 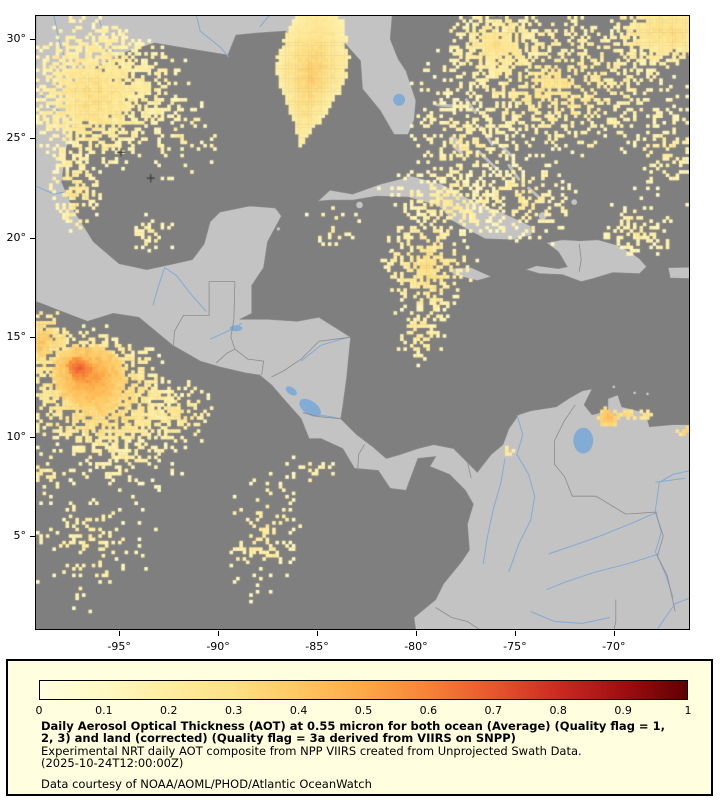 What do you see at coordinates (515, 646) in the screenshot?
I see `lon-tick-label: -75°` at bounding box center [515, 646].